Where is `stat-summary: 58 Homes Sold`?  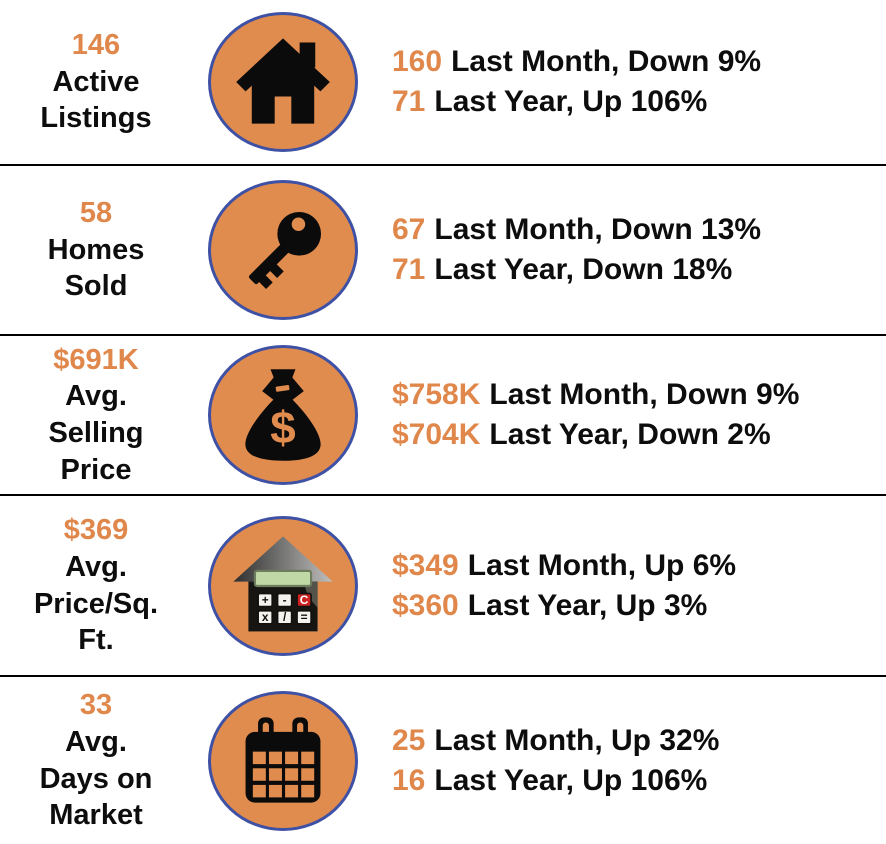
stat-summary: 58 Homes Sold is located at coordinates (96, 250).